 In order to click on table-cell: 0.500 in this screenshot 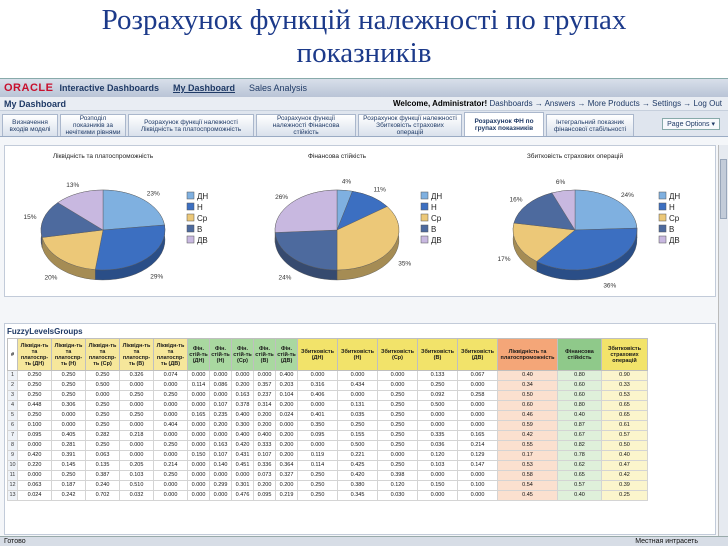, I will do `click(102, 385)`.